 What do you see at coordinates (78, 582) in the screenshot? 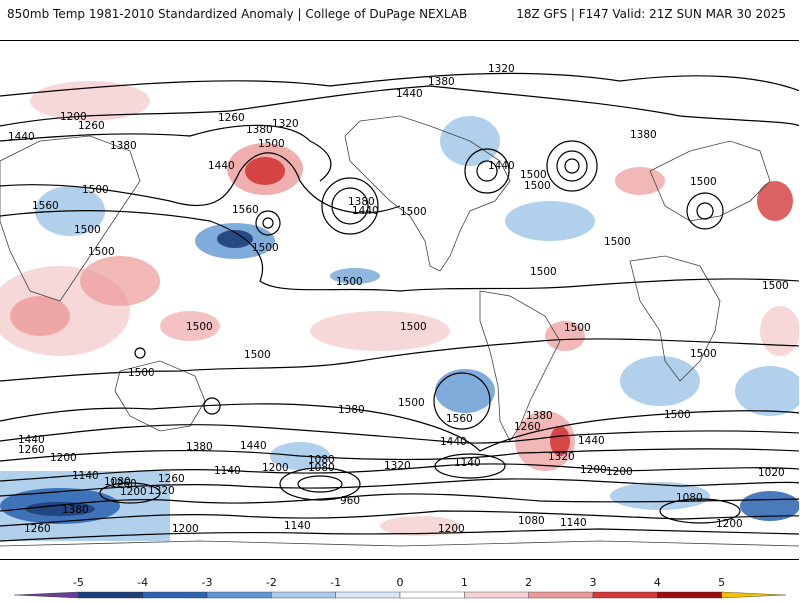
I see `legend-tick-label: -5` at bounding box center [78, 582].